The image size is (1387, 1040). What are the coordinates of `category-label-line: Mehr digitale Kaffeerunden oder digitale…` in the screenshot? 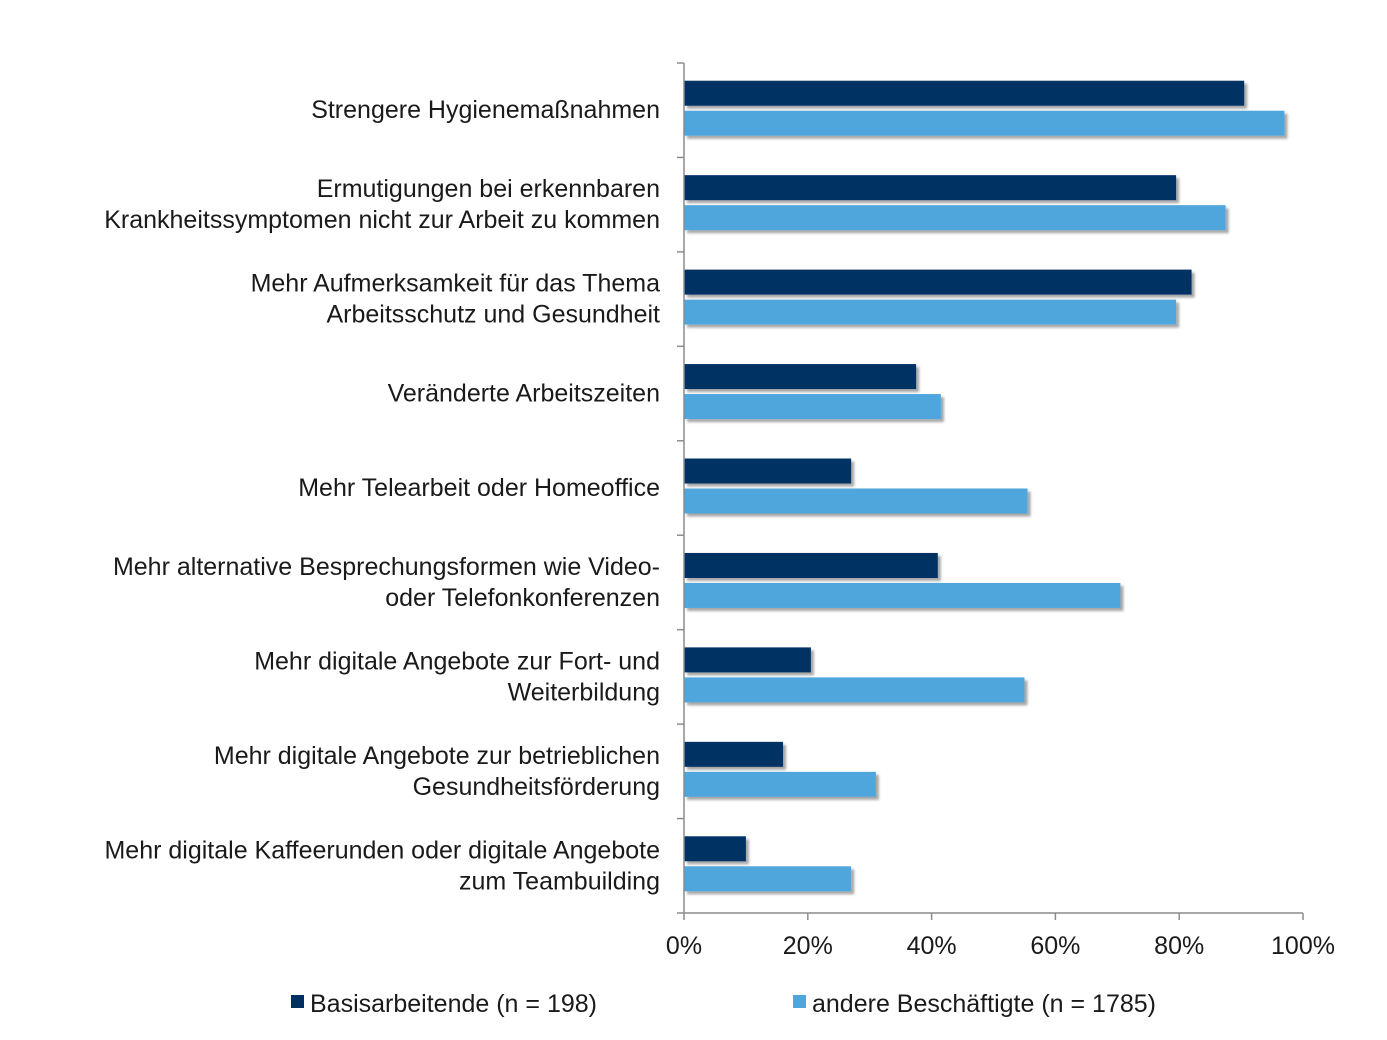 It's located at (382, 850).